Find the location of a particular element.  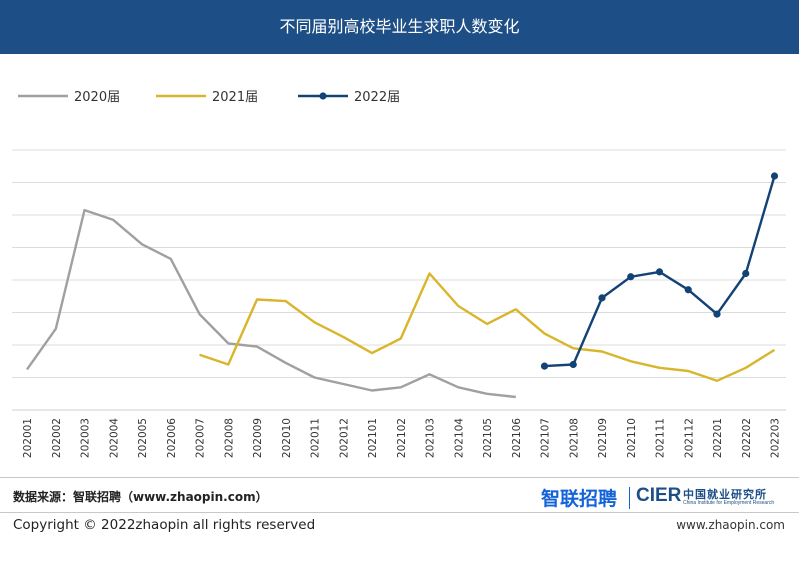

x-tick-label: 202201 is located at coordinates (718, 438).